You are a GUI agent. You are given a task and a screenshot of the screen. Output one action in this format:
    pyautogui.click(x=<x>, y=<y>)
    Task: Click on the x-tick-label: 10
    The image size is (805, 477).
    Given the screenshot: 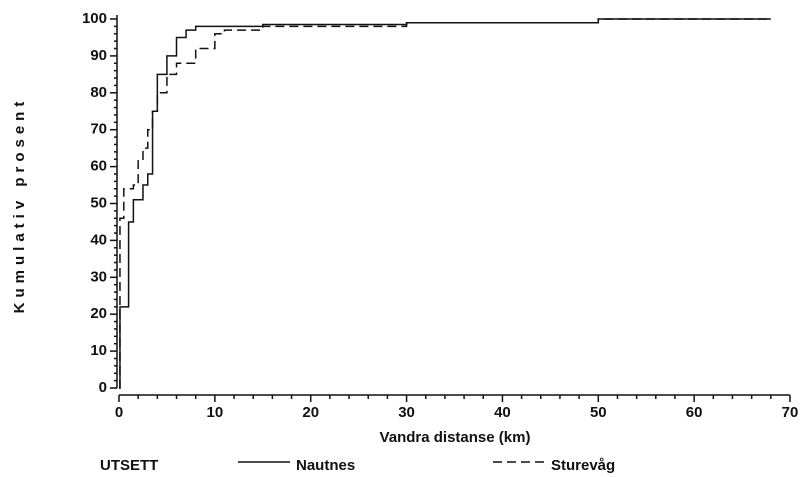 What is the action you would take?
    pyautogui.click(x=215, y=412)
    